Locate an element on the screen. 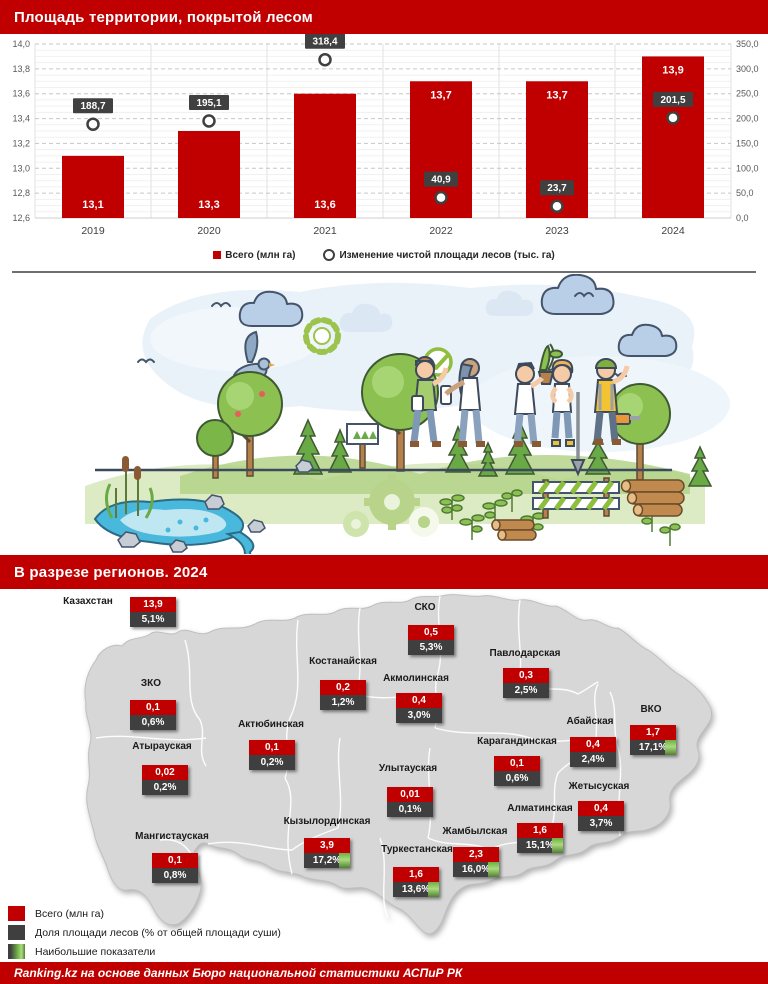  region-callout-box: 0,1 0,6% is located at coordinates (517, 771).